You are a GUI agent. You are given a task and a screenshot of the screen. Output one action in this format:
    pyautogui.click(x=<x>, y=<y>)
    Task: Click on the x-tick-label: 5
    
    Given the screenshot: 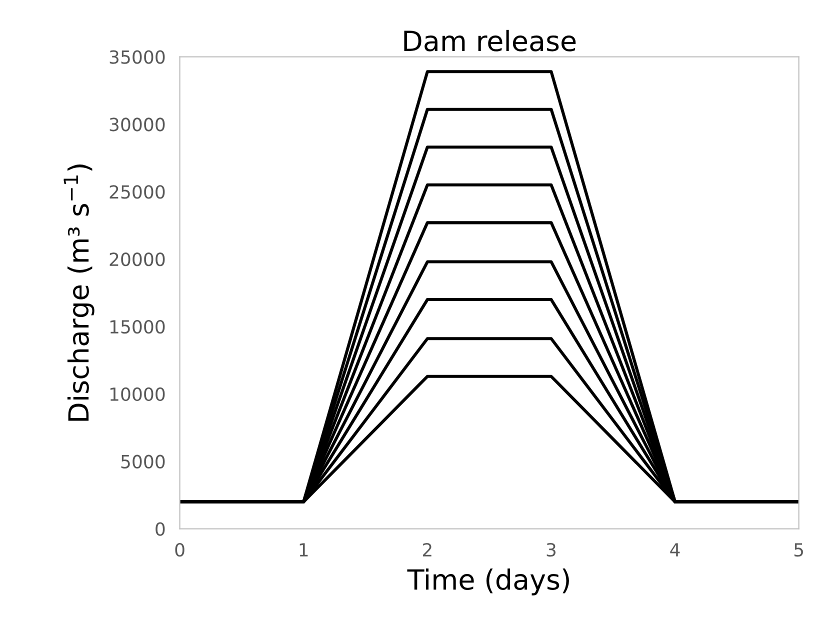 What is the action you would take?
    pyautogui.click(x=798, y=550)
    